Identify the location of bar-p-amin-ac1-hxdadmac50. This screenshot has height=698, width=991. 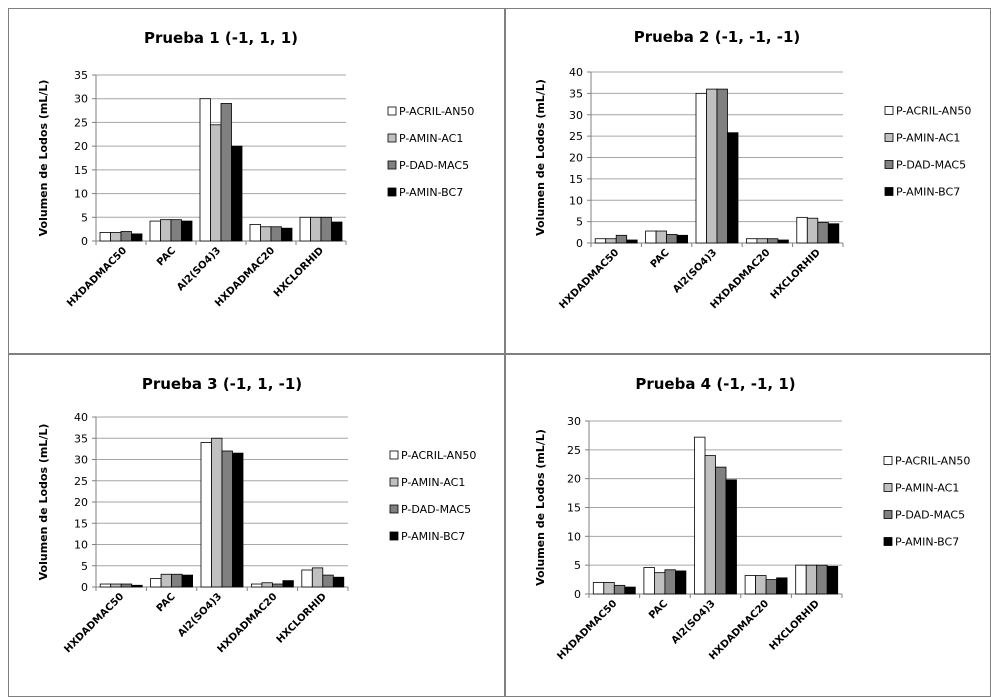
(611, 241).